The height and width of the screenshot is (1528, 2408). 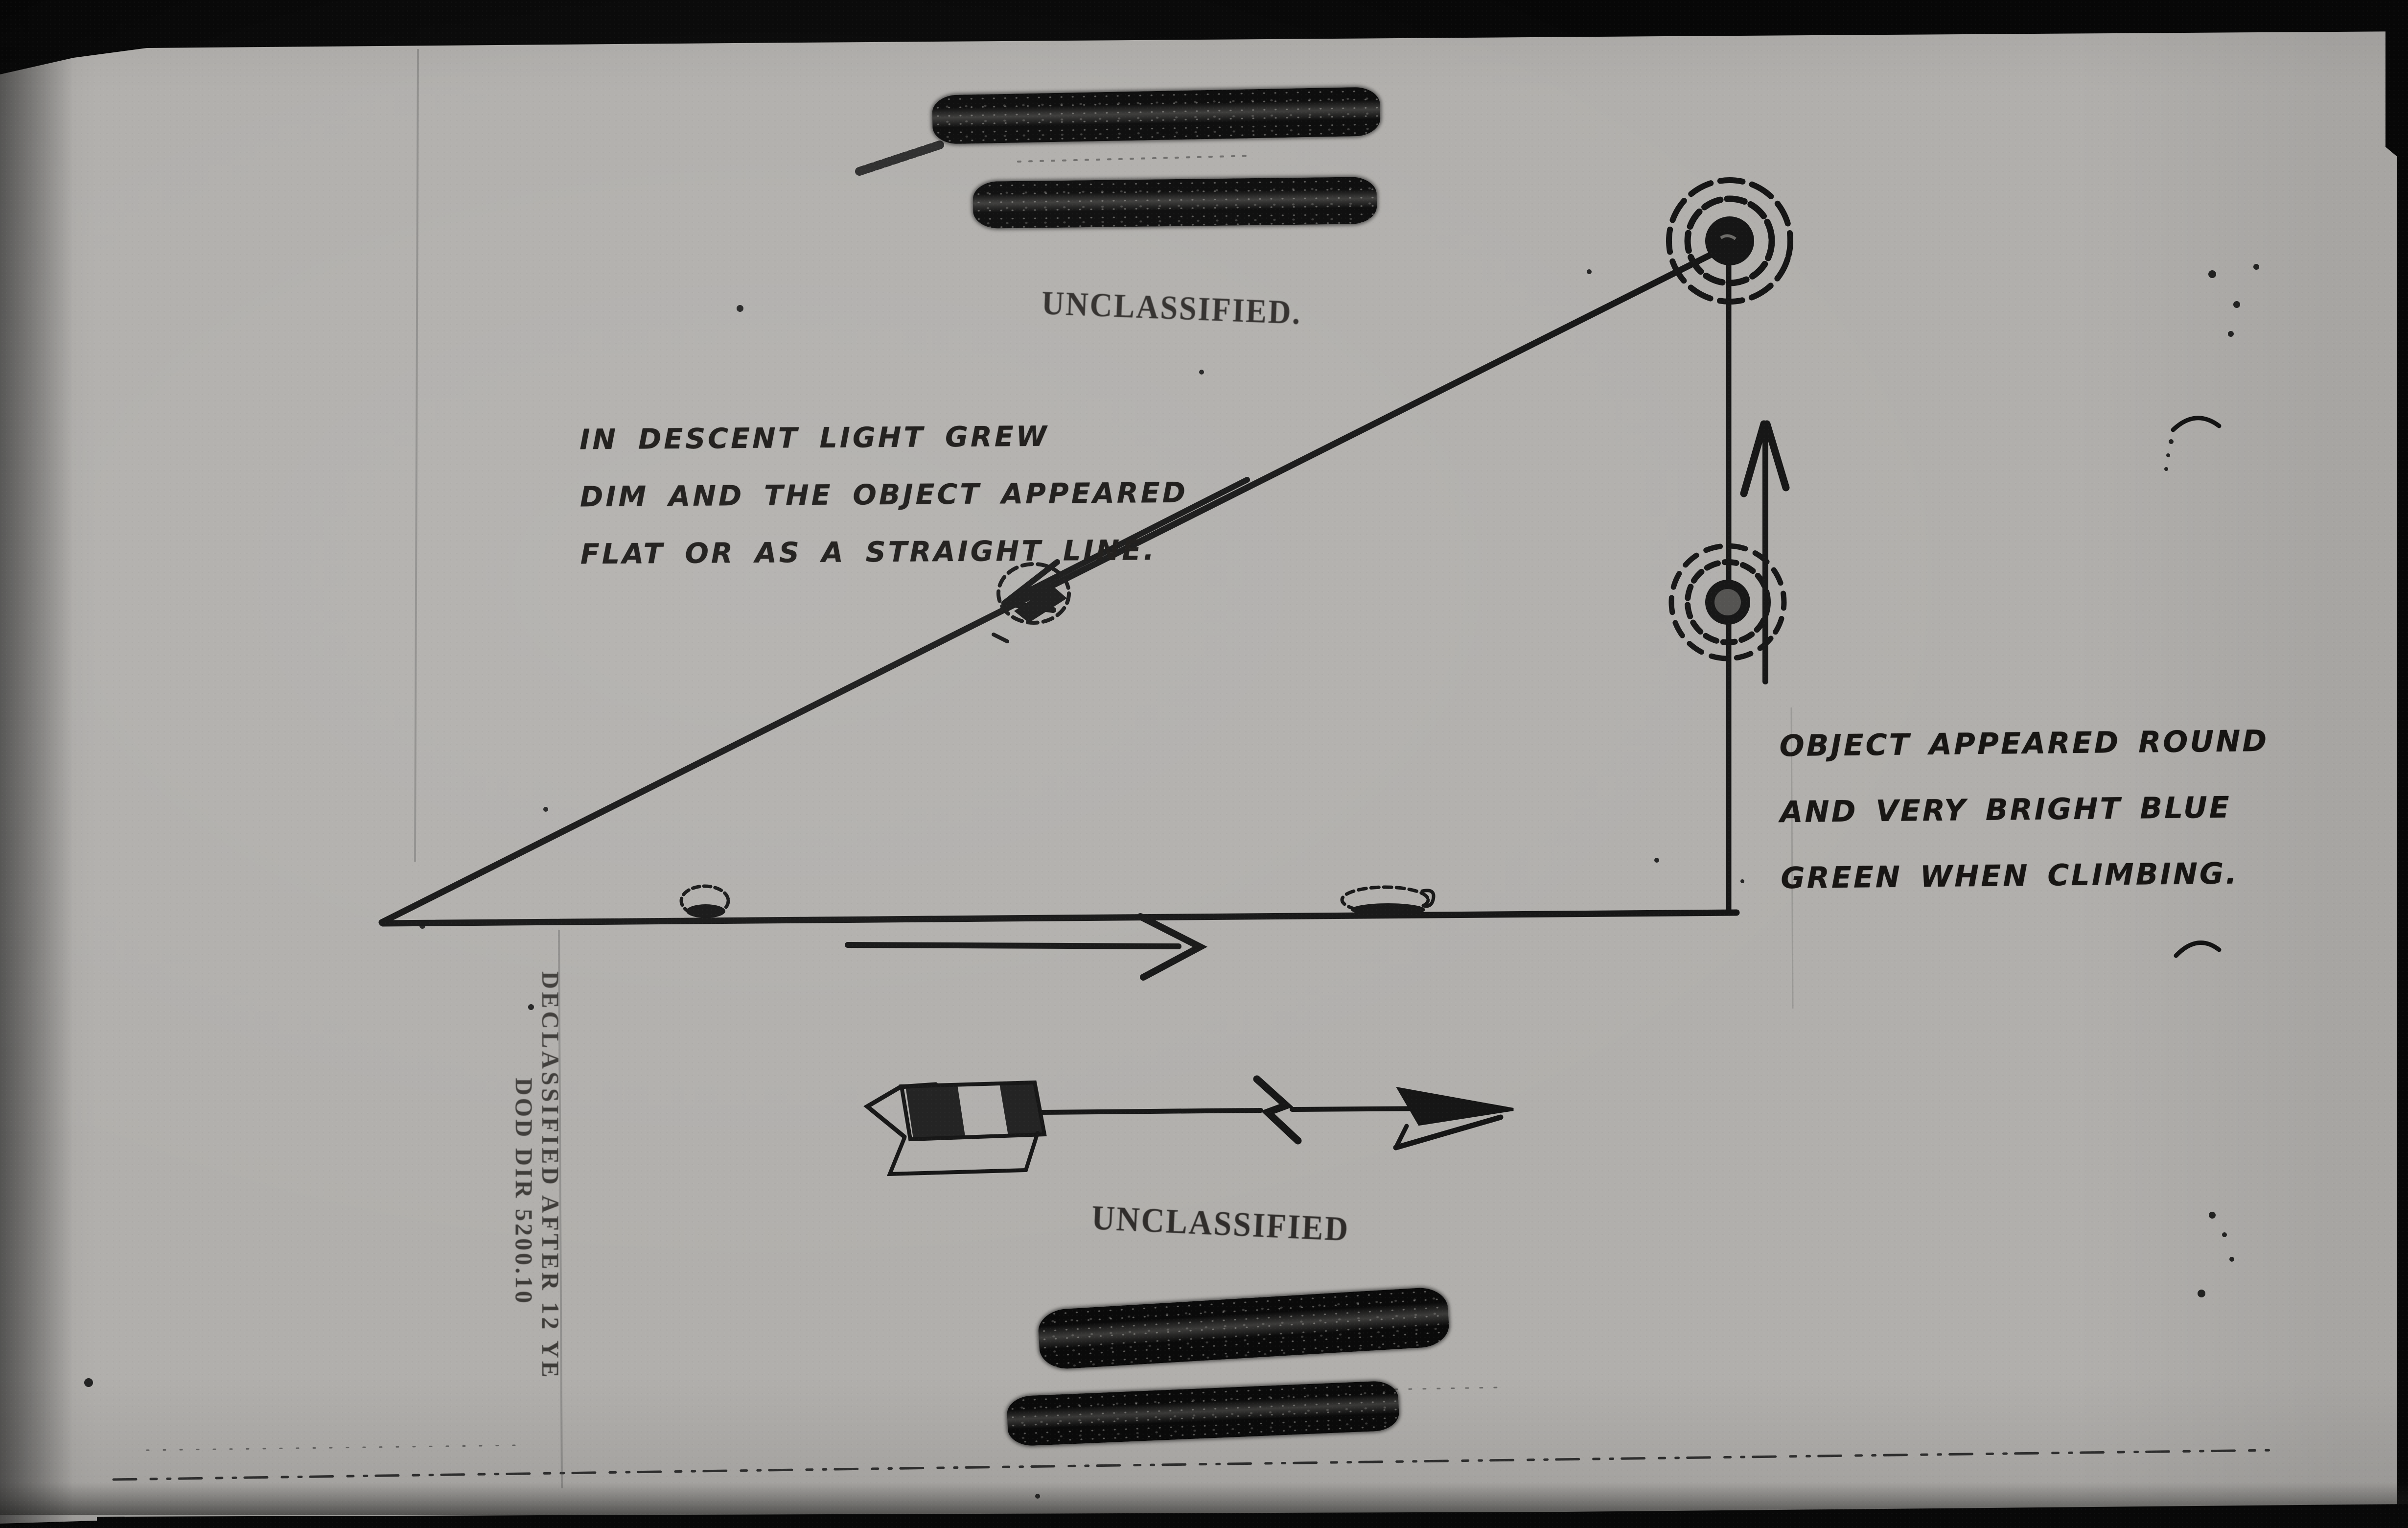 I want to click on climb-arrow, so click(x=1765, y=552).